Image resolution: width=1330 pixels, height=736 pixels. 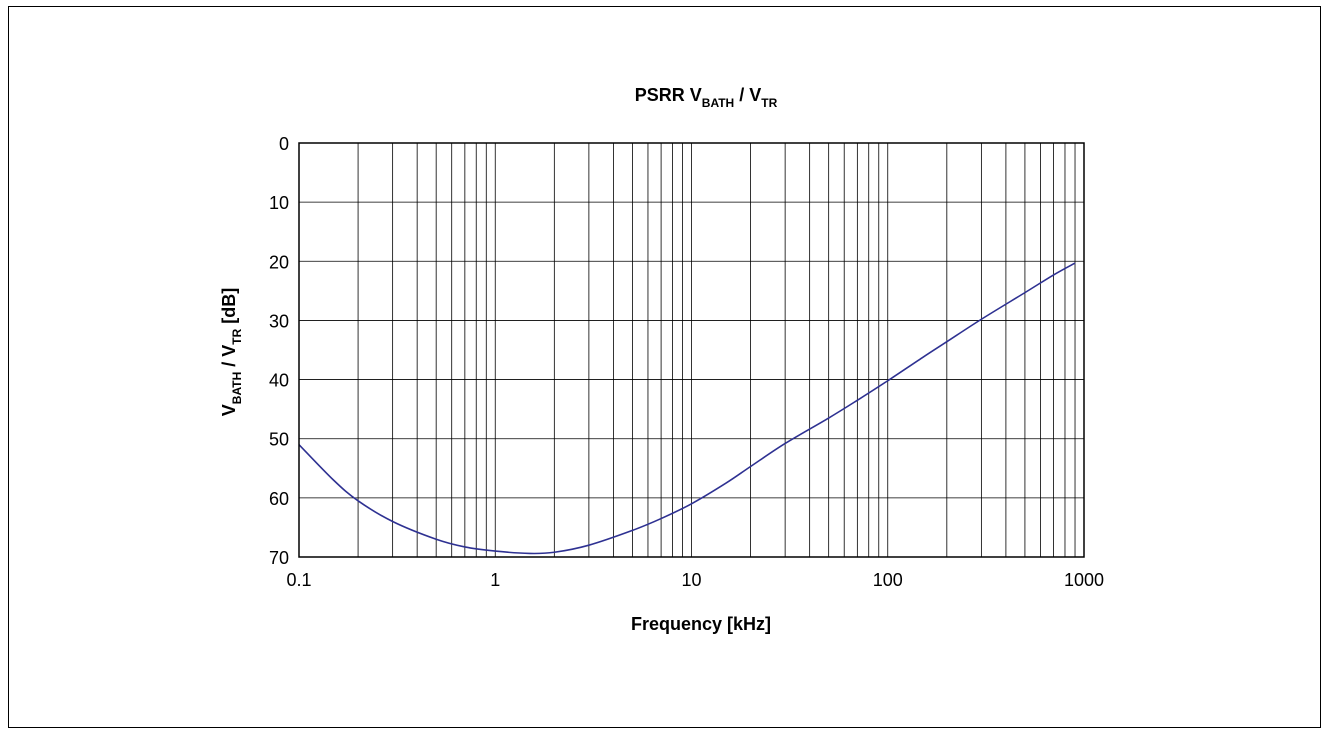 I want to click on y-tick-label-3: 30, so click(x=279, y=321).